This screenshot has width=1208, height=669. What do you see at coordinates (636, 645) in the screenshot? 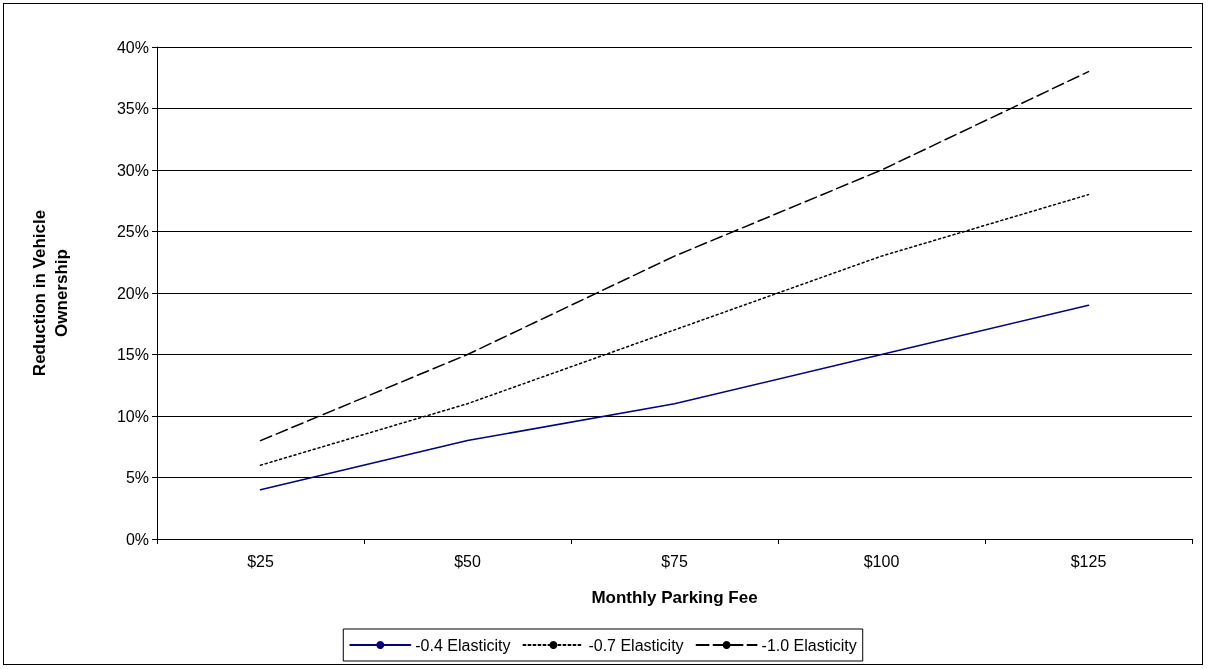
I see `legend-label: -0.7 Elasticity` at bounding box center [636, 645].